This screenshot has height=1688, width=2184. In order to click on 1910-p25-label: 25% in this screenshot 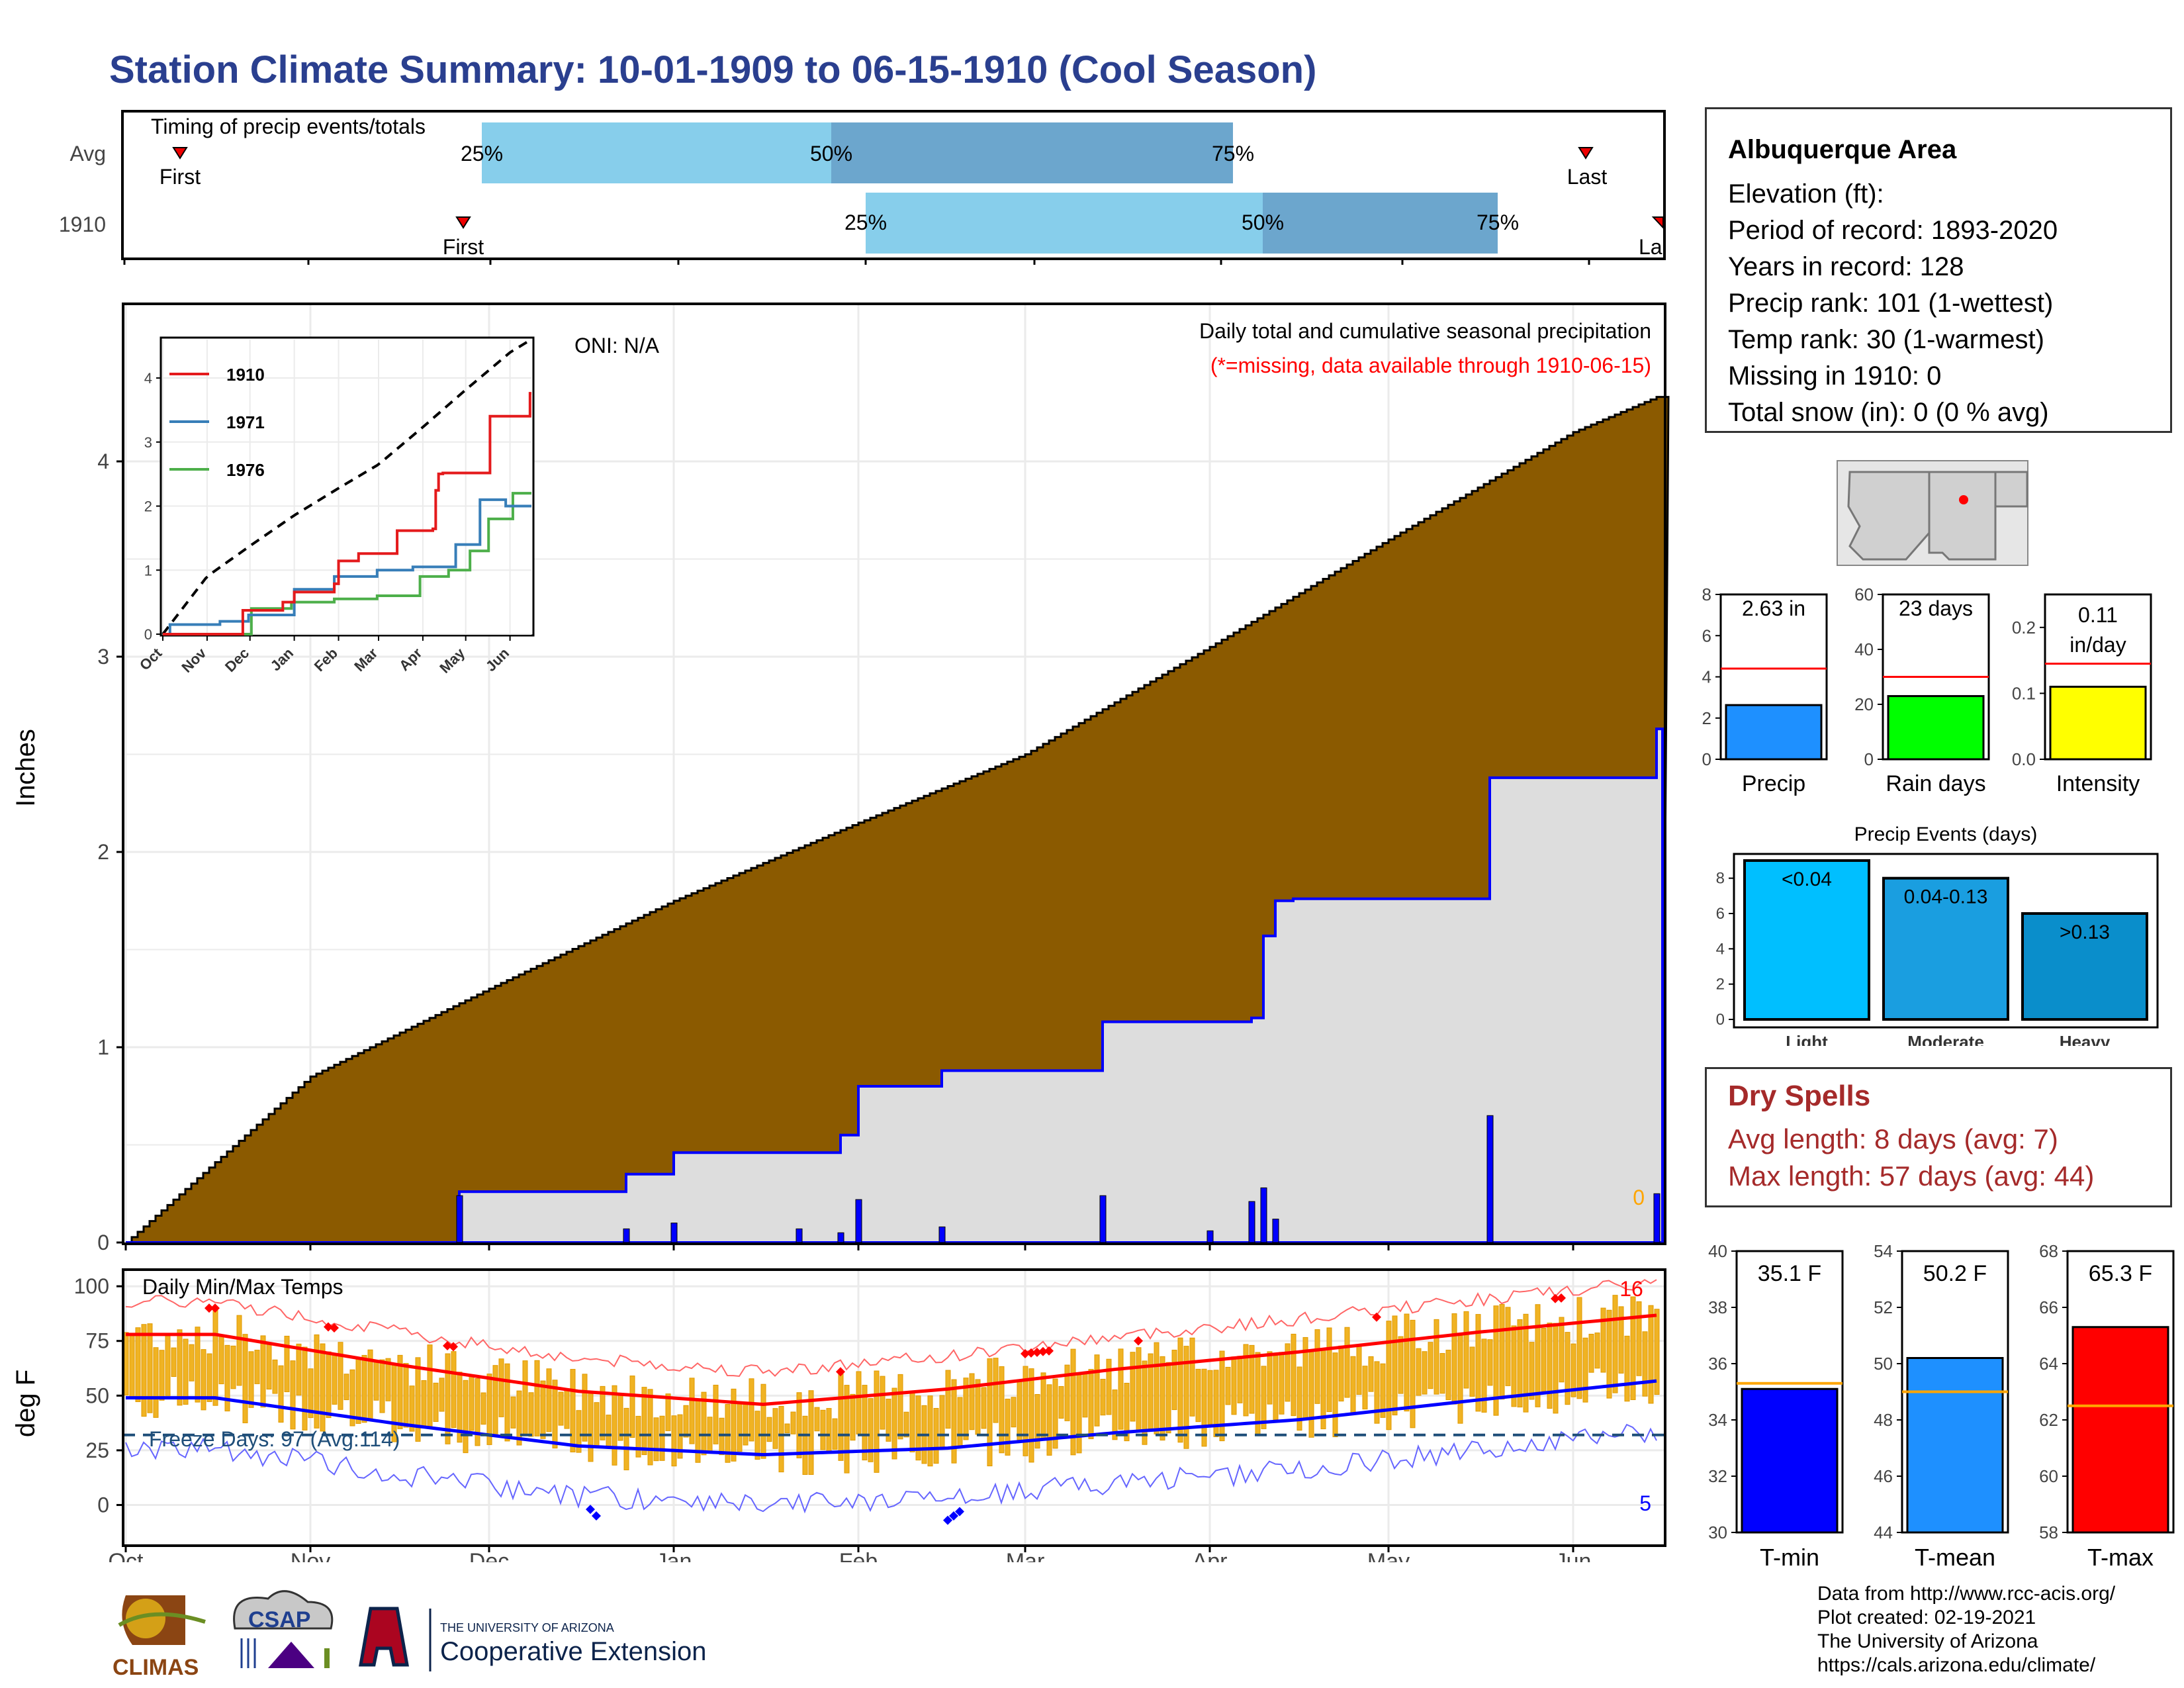, I will do `click(866, 222)`.